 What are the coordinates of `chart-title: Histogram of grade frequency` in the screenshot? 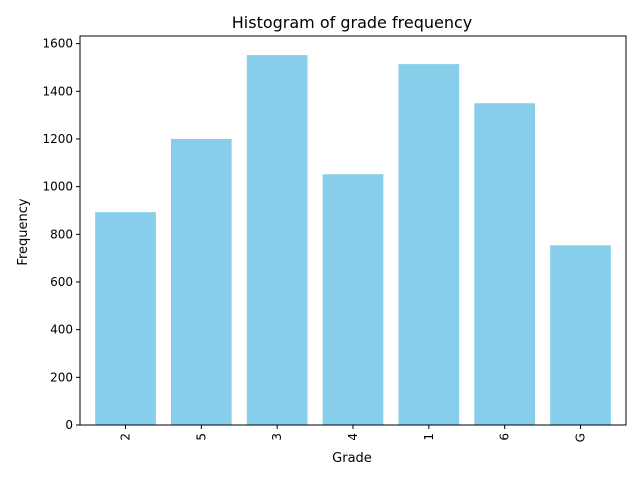 It's located at (352, 22).